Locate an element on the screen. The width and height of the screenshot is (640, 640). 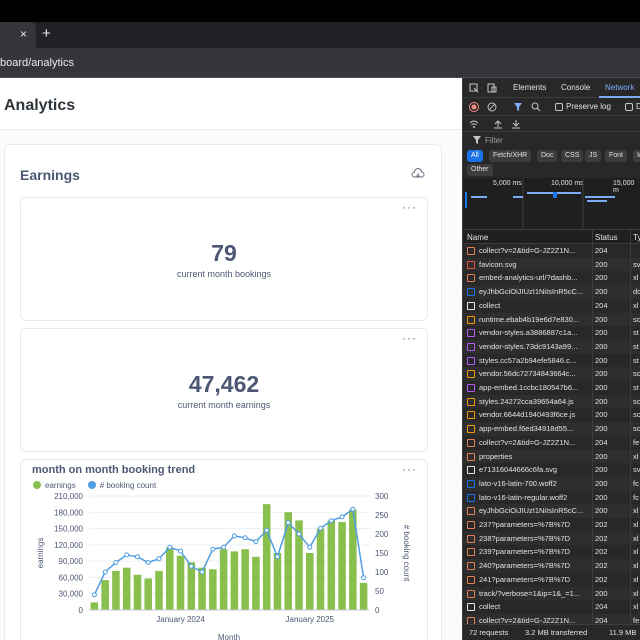
request-status: 200 is located at coordinates (601, 401).